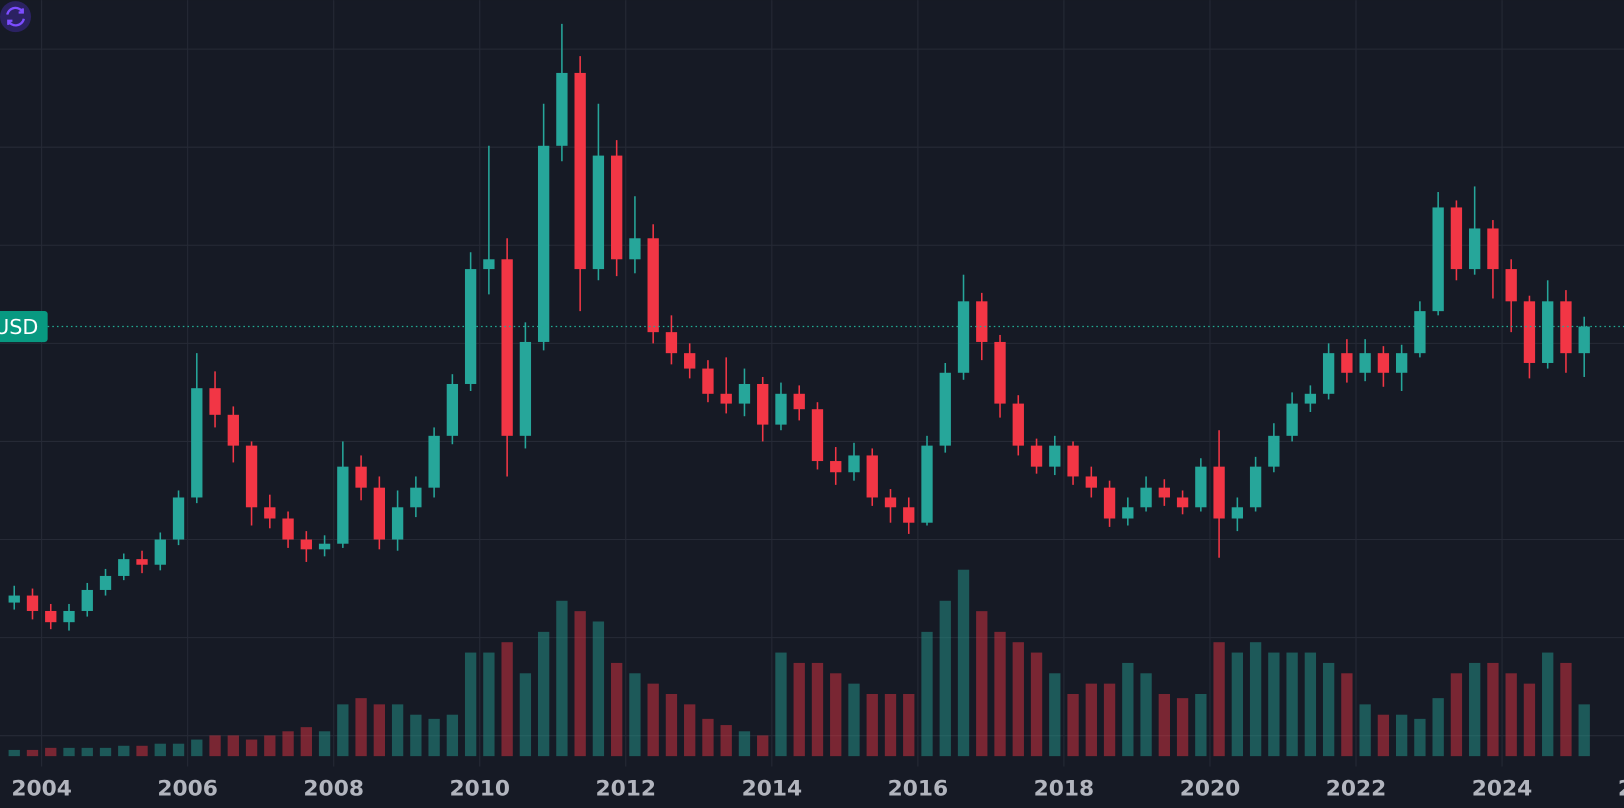 This screenshot has width=1624, height=808. I want to click on x-tick-label: 2004, so click(41, 789).